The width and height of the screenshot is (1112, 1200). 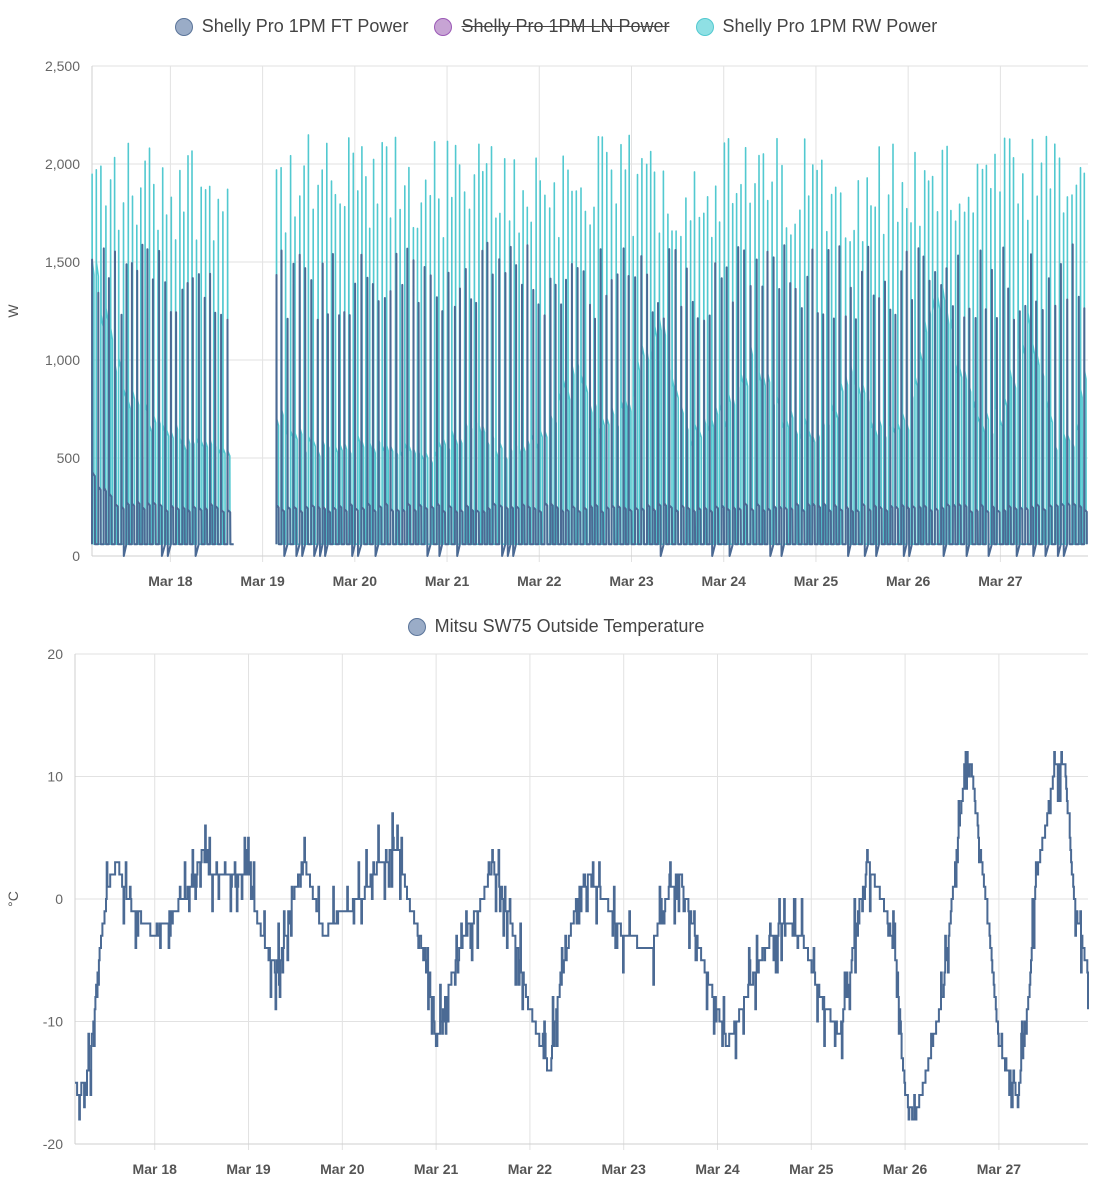 What do you see at coordinates (62, 66) in the screenshot?
I see `y-tick-label: 2,500` at bounding box center [62, 66].